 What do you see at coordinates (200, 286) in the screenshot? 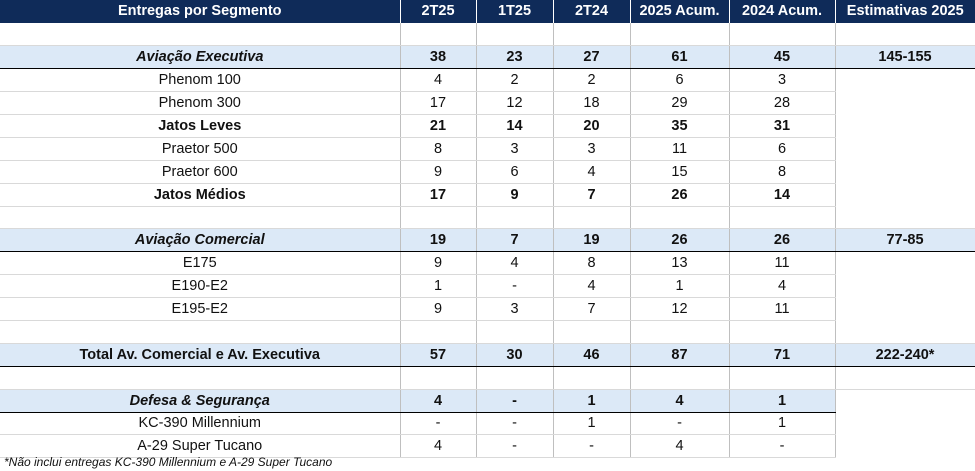
I see `row-label: E190-E2` at bounding box center [200, 286].